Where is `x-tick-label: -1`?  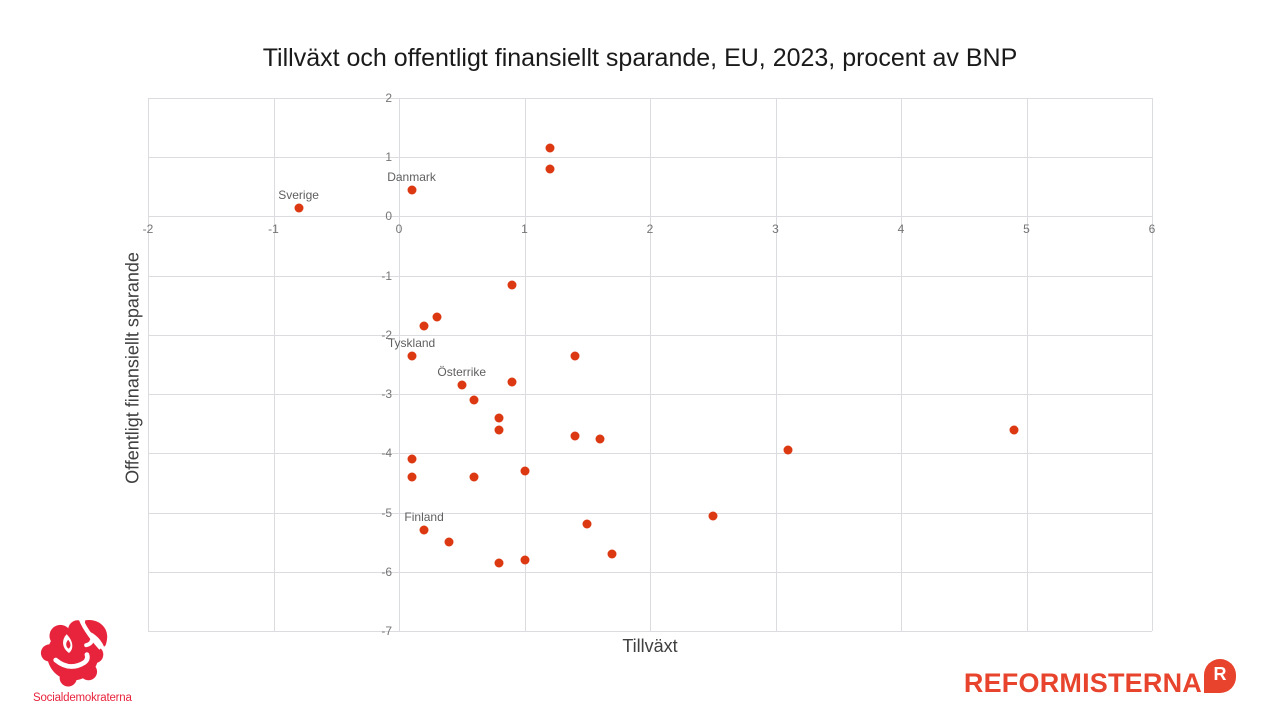 x-tick-label: -1 is located at coordinates (273, 229).